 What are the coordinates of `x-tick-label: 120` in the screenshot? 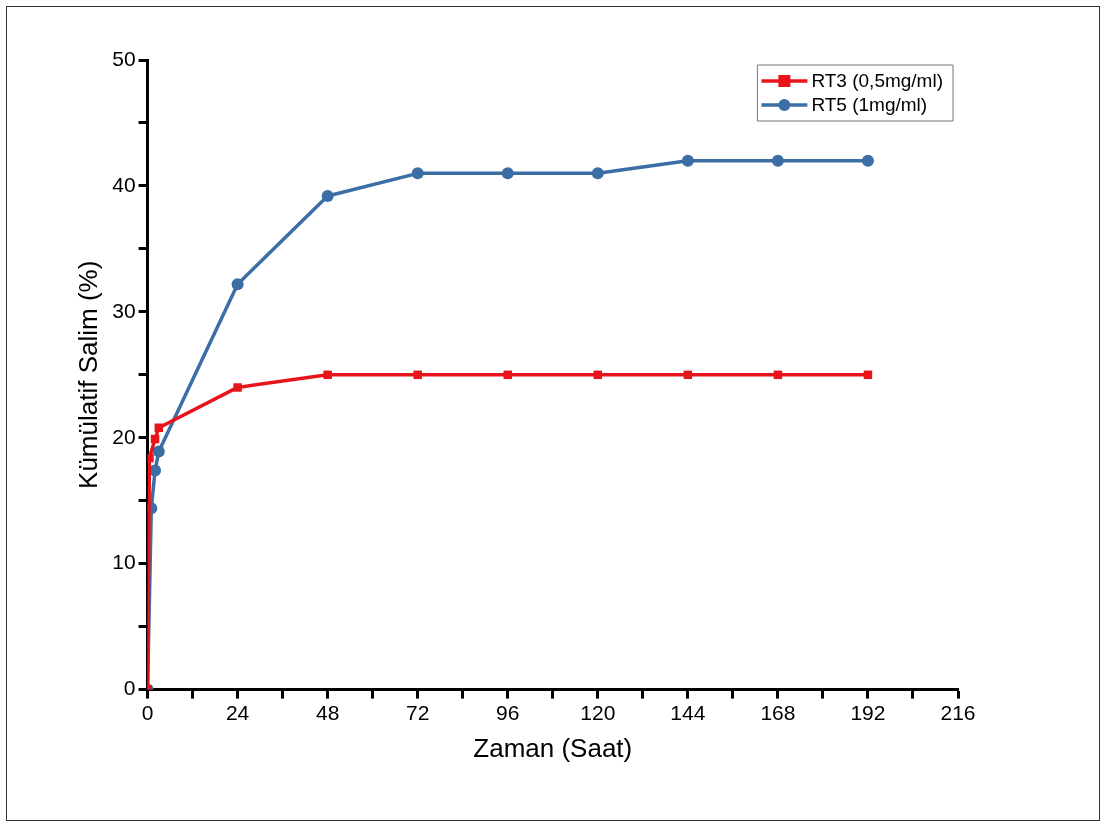 It's located at (598, 712).